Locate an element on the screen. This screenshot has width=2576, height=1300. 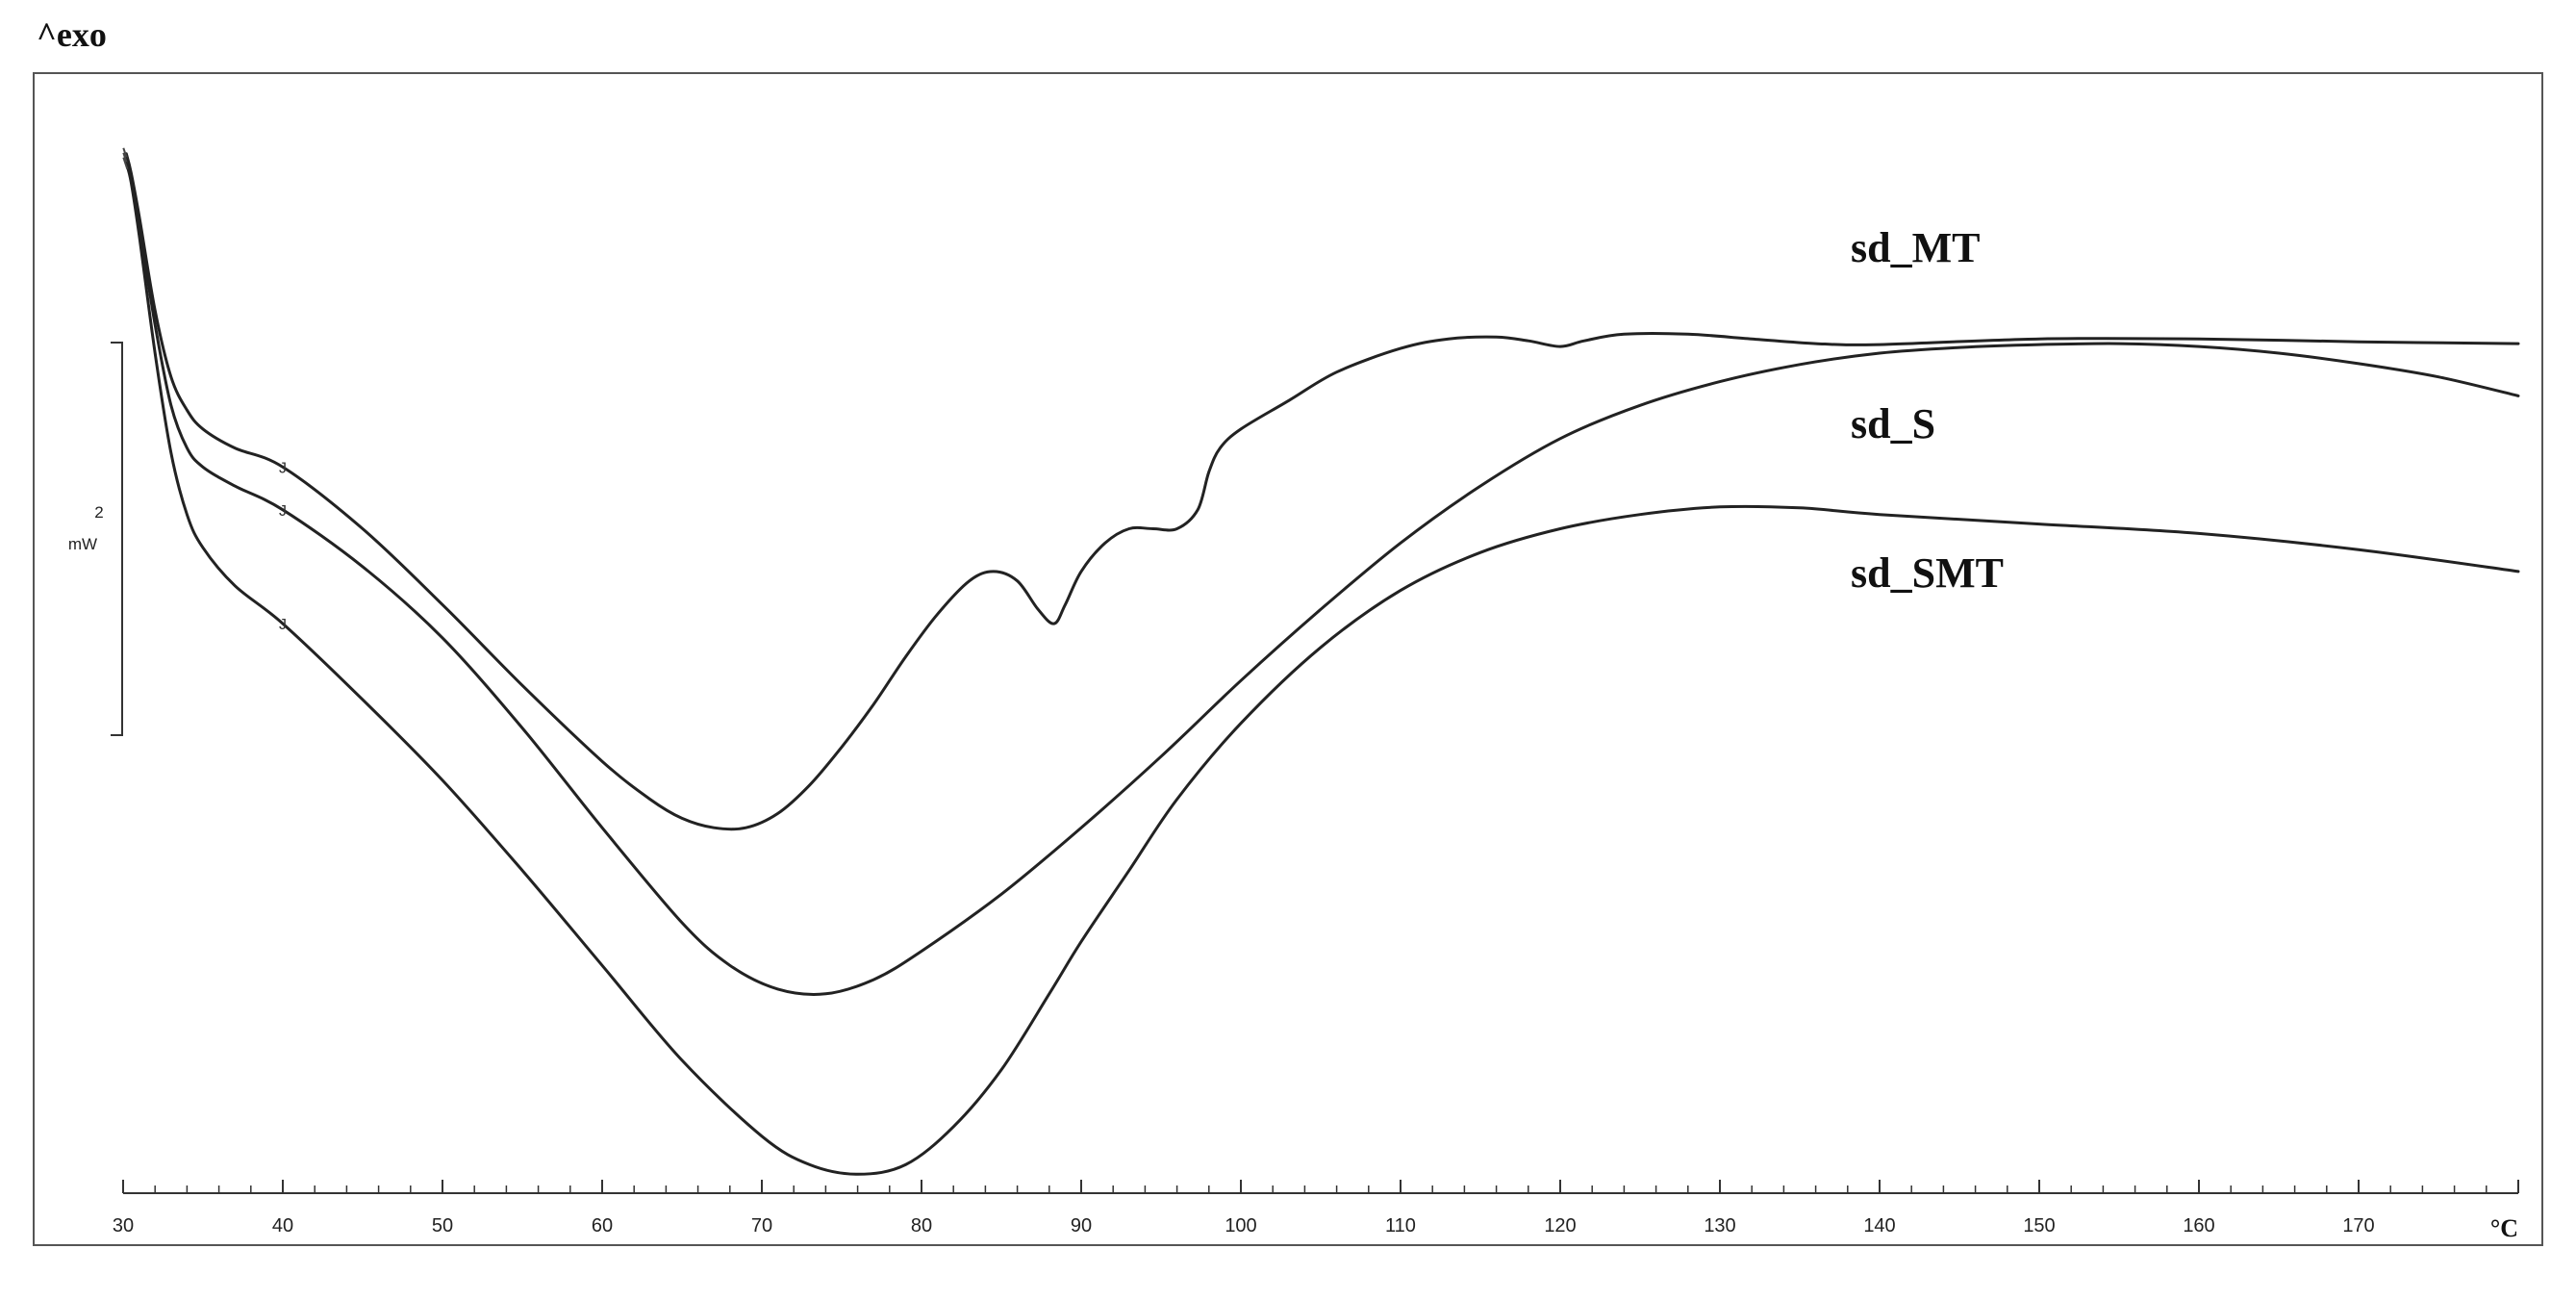
x-tick-label: 90 is located at coordinates (1082, 1225).